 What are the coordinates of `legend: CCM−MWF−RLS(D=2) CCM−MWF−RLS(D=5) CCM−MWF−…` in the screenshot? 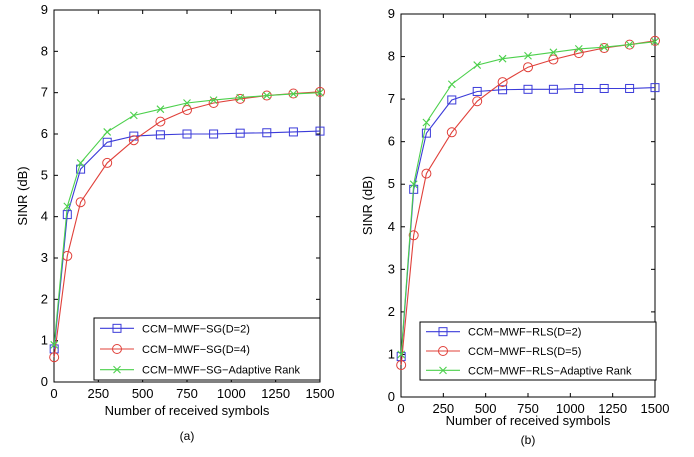 It's located at (538, 351).